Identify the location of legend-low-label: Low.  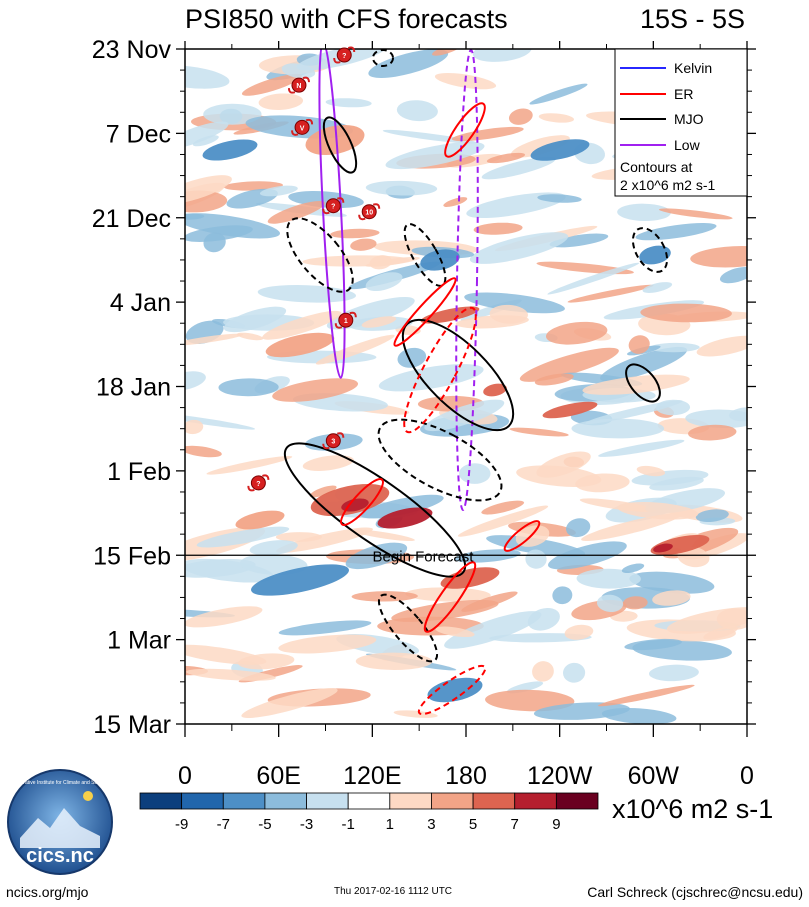
(687, 145).